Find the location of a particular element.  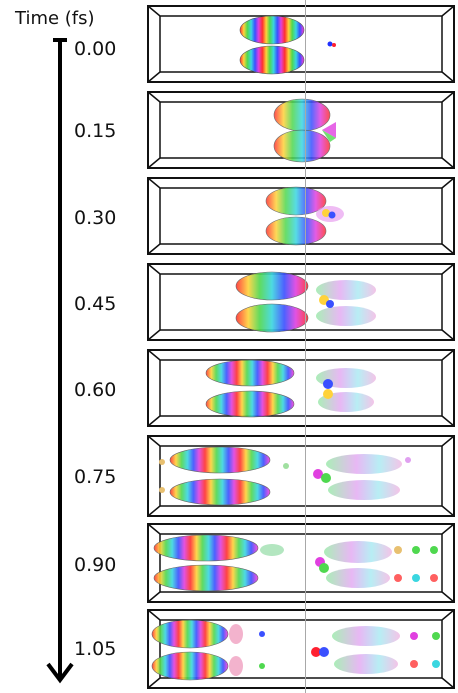

time-arrow is located at coordinates (60, 361).